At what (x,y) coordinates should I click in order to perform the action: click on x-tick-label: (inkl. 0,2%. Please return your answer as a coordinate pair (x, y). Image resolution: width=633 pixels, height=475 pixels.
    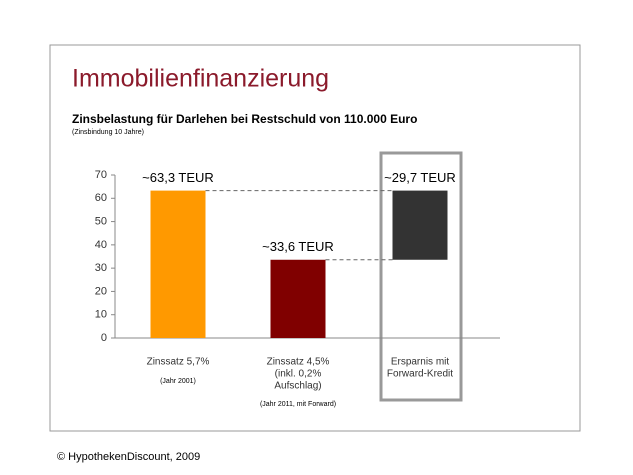
    Looking at the image, I should click on (298, 374).